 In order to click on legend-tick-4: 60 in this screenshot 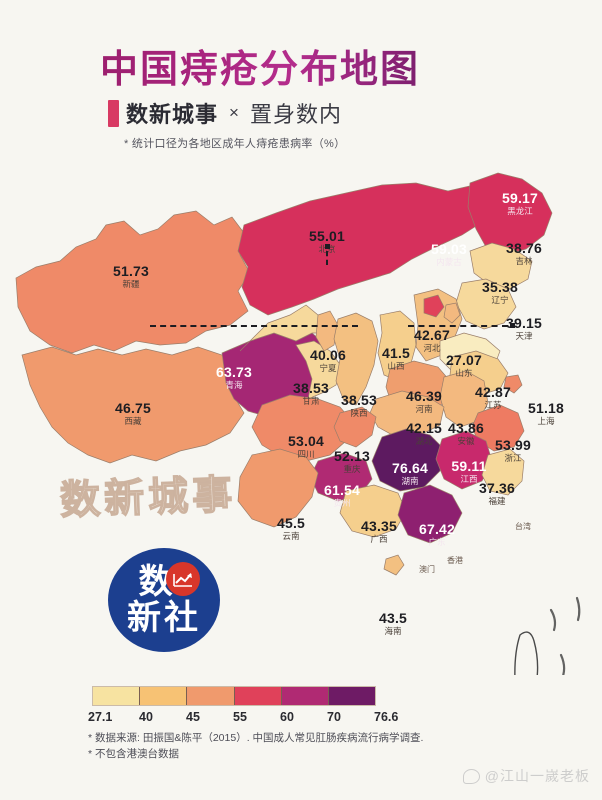, I will do `click(287, 717)`.